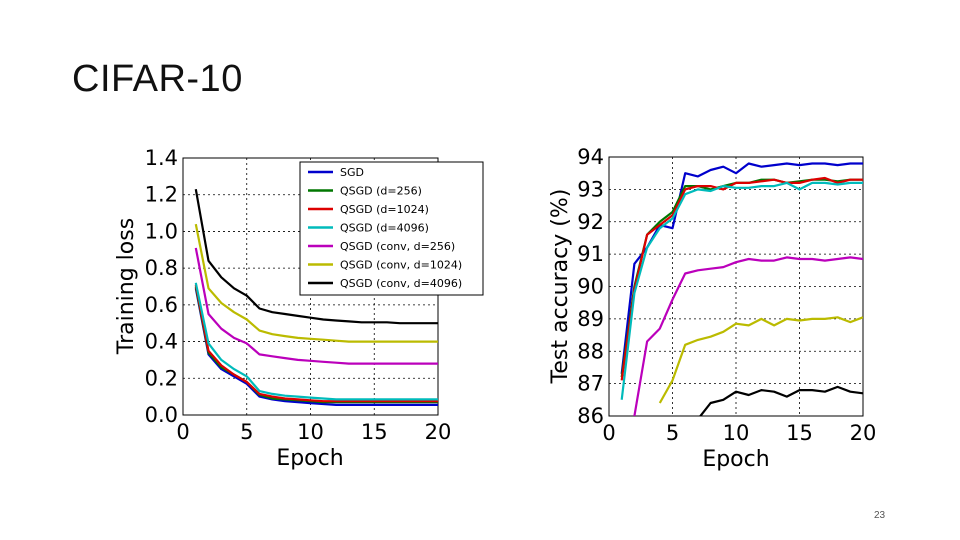 The height and width of the screenshot is (540, 960). Describe the element at coordinates (384, 209) in the screenshot. I see `legend-entry: QSGD (d=1024)` at that location.